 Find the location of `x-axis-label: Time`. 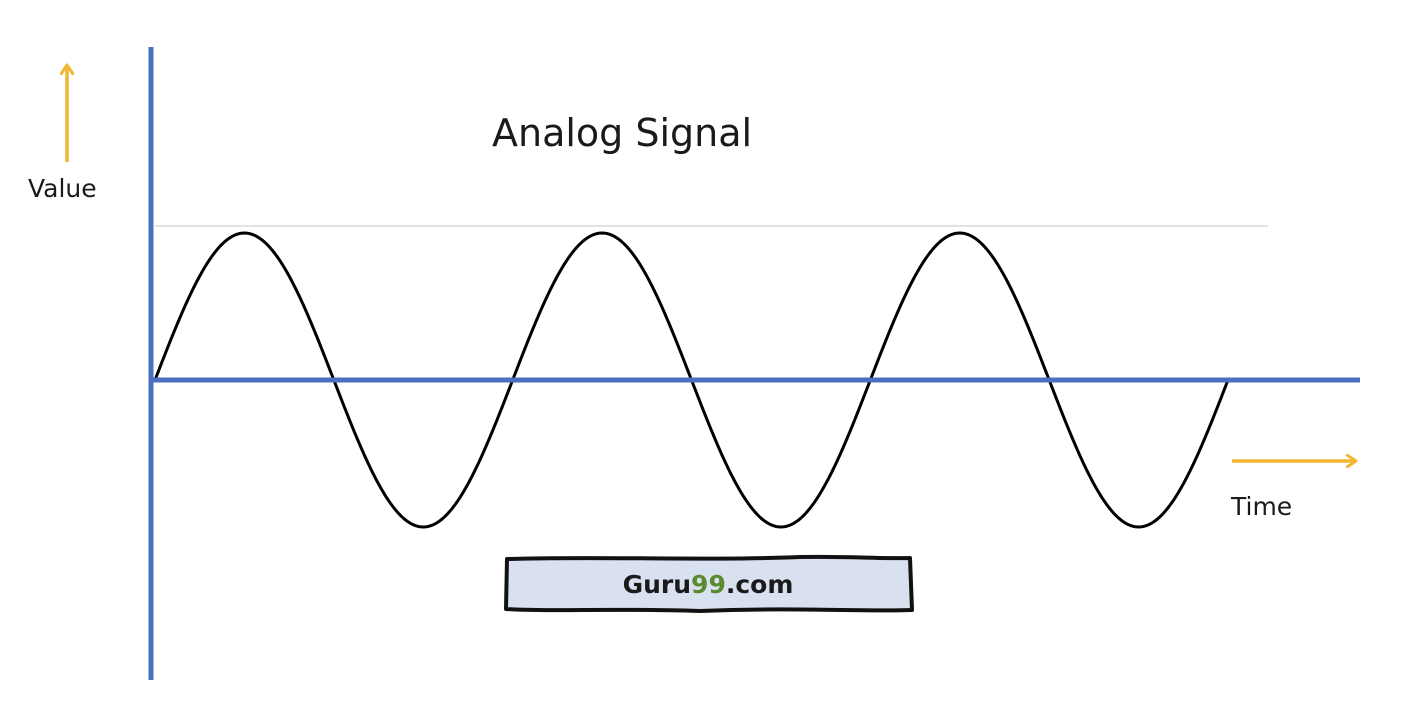

x-axis-label: Time is located at coordinates (1261, 506).